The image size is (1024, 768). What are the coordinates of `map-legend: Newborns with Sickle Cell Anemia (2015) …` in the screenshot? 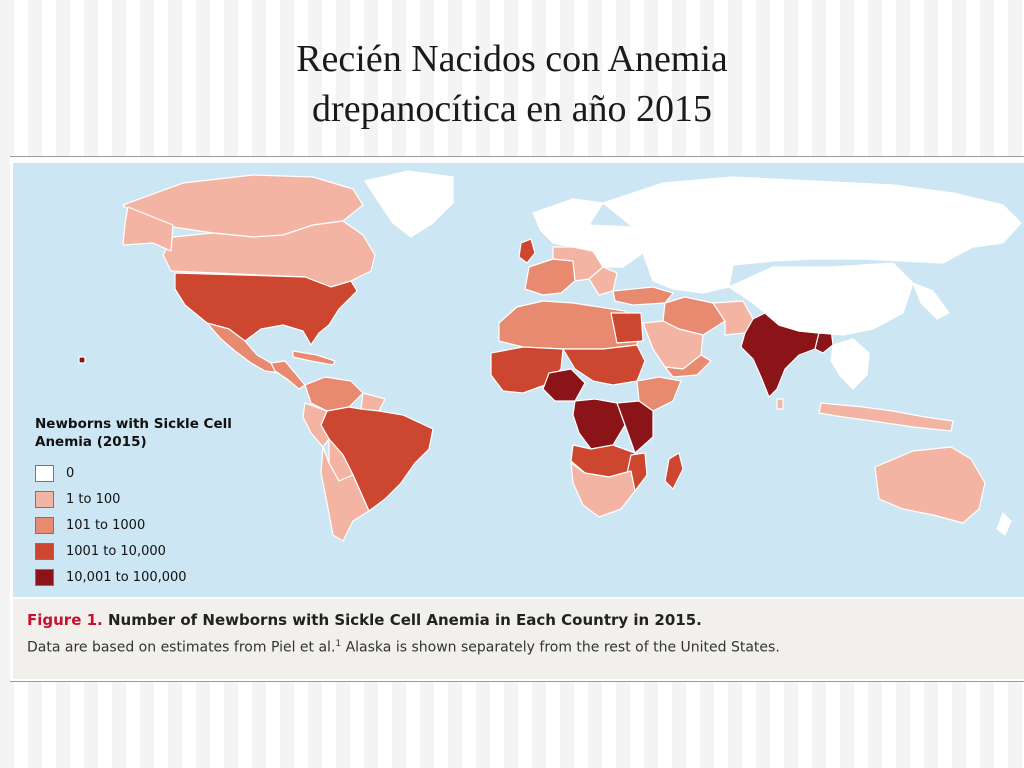 It's located at (140, 502).